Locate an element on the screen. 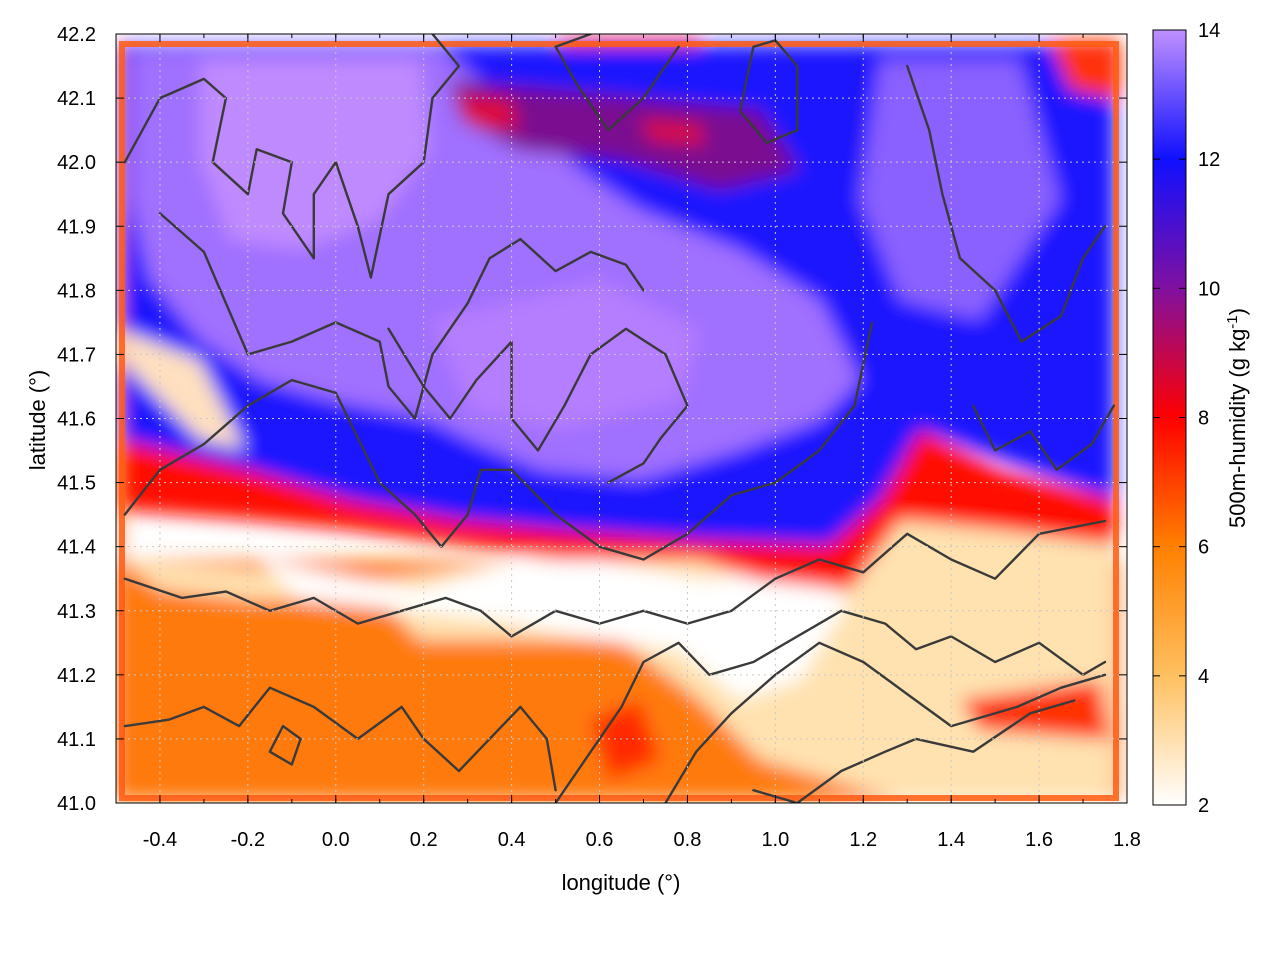  colorbar-title-main: 500m-humidity (g kg is located at coordinates (1237, 428).